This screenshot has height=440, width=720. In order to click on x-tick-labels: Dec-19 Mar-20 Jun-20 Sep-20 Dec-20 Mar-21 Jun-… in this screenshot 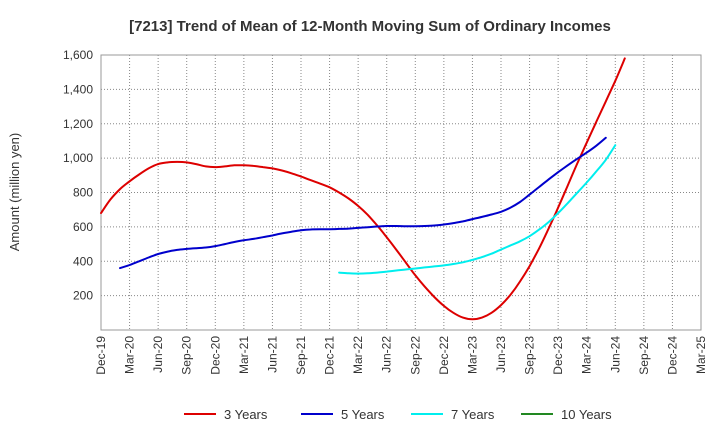, I will do `click(401, 355)`.